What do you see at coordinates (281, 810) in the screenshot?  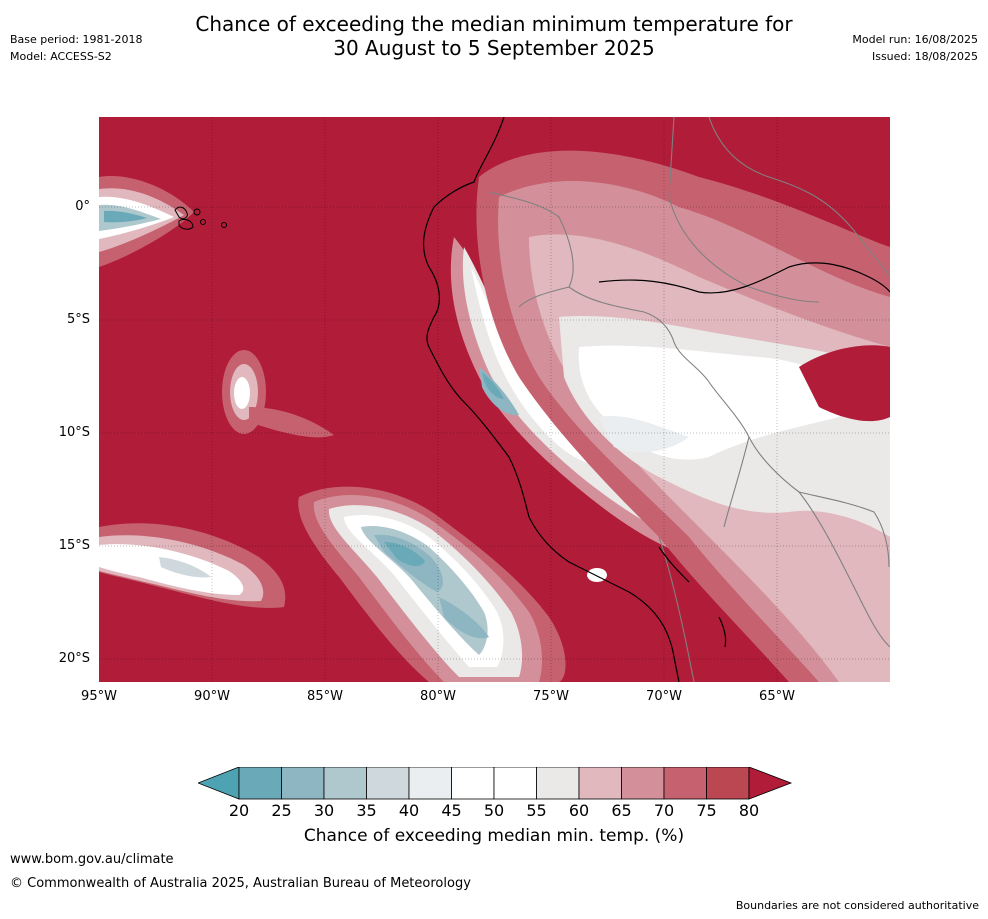 I see `colorbar-tick-label: 25` at bounding box center [281, 810].